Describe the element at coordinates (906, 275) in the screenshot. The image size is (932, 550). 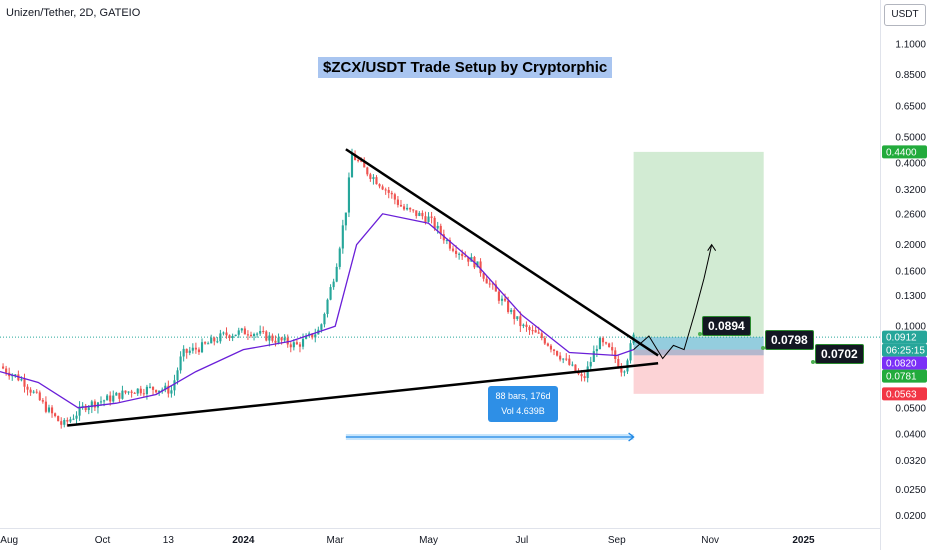
I see `price-axis-panel` at that location.